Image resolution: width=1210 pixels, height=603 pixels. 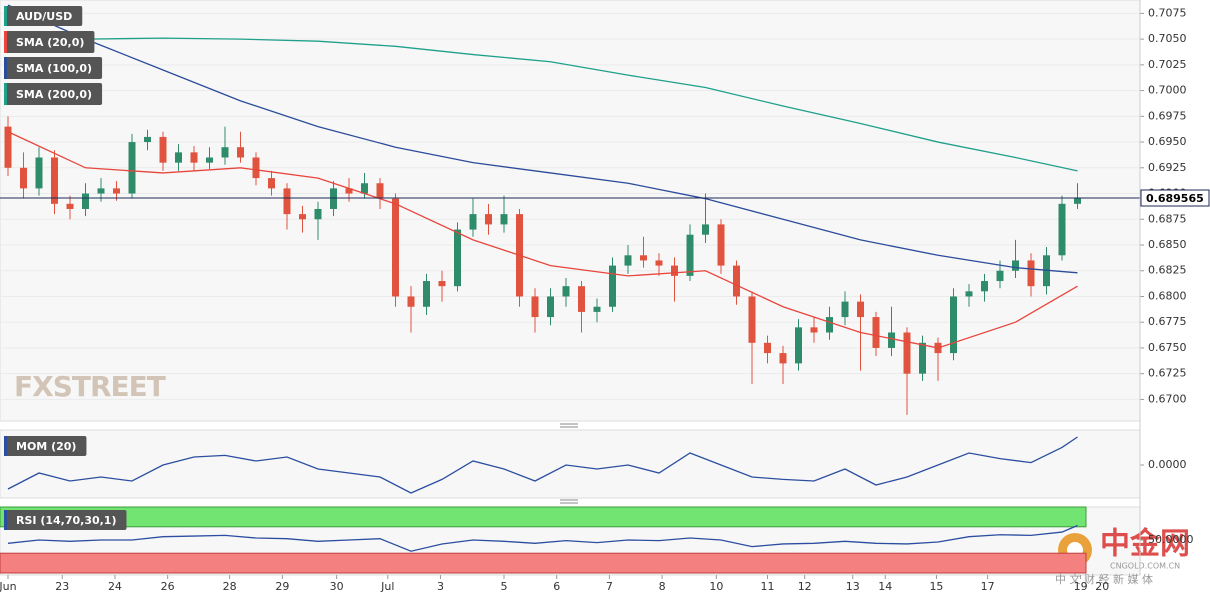 I want to click on y-tick-label: 0.6950, so click(x=1167, y=141).